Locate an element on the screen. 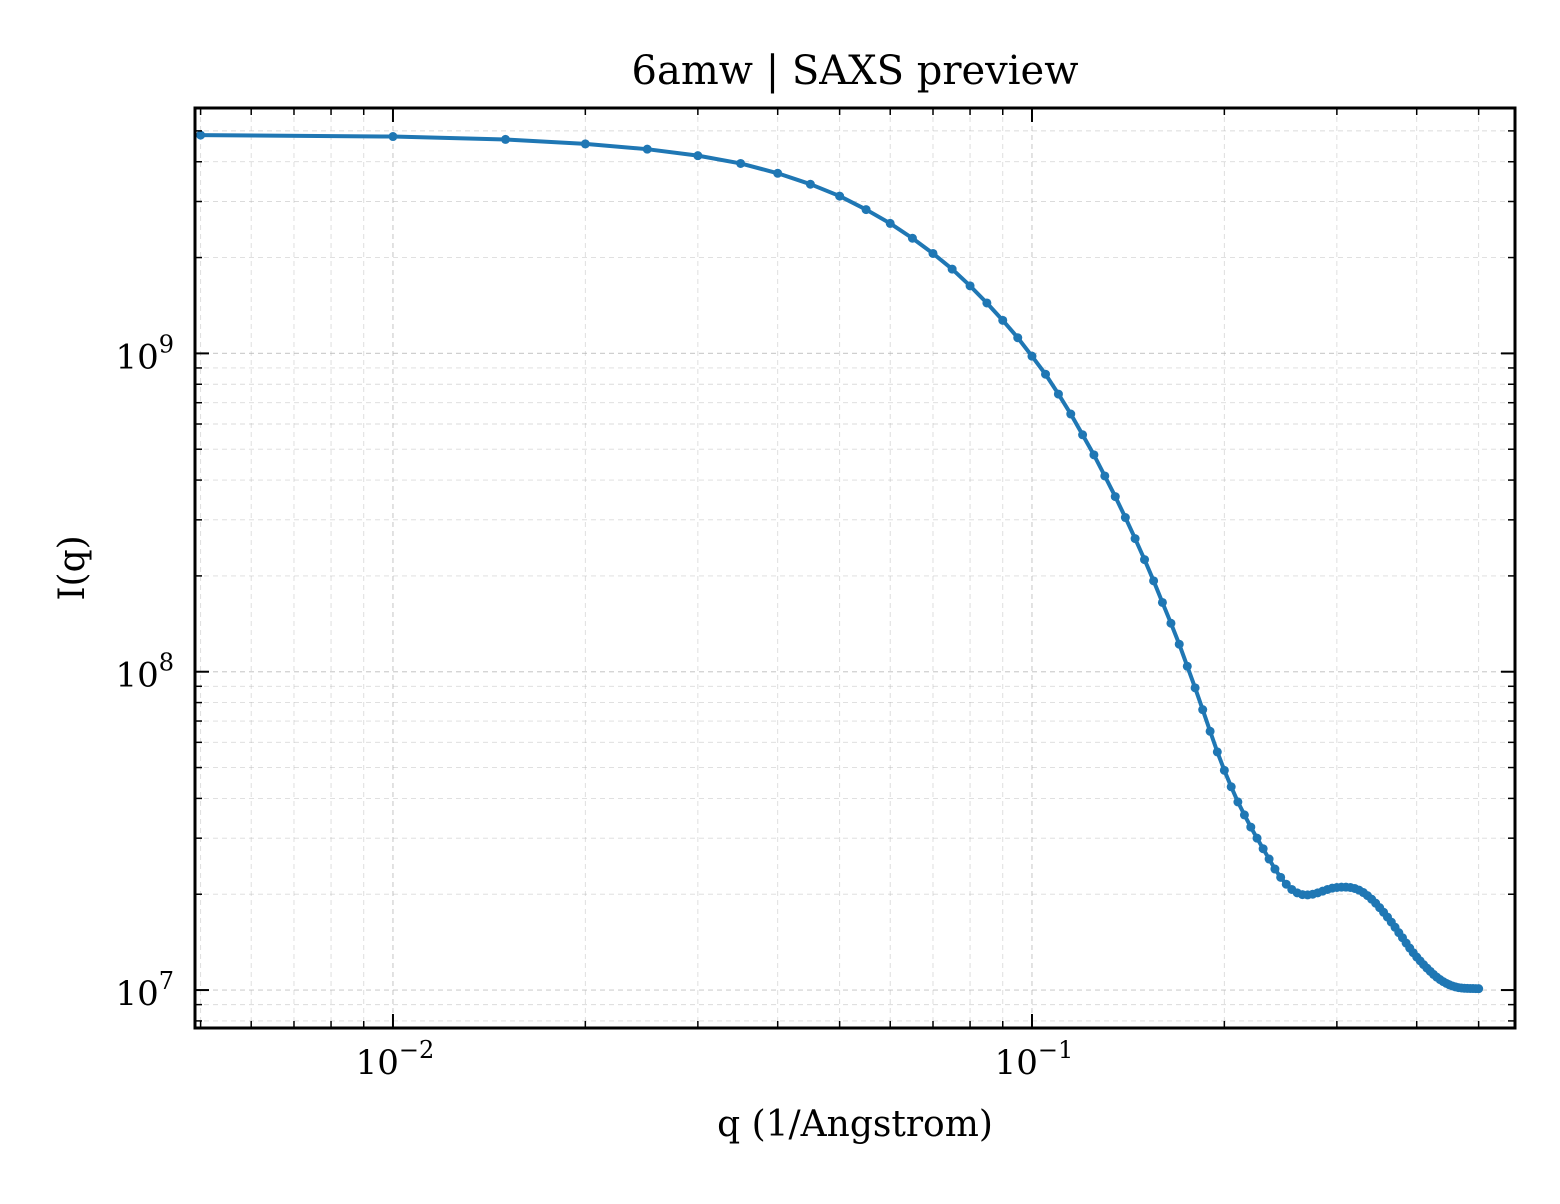 The image size is (1560, 1204). y-axis-label: I(q) is located at coordinates (72, 567).